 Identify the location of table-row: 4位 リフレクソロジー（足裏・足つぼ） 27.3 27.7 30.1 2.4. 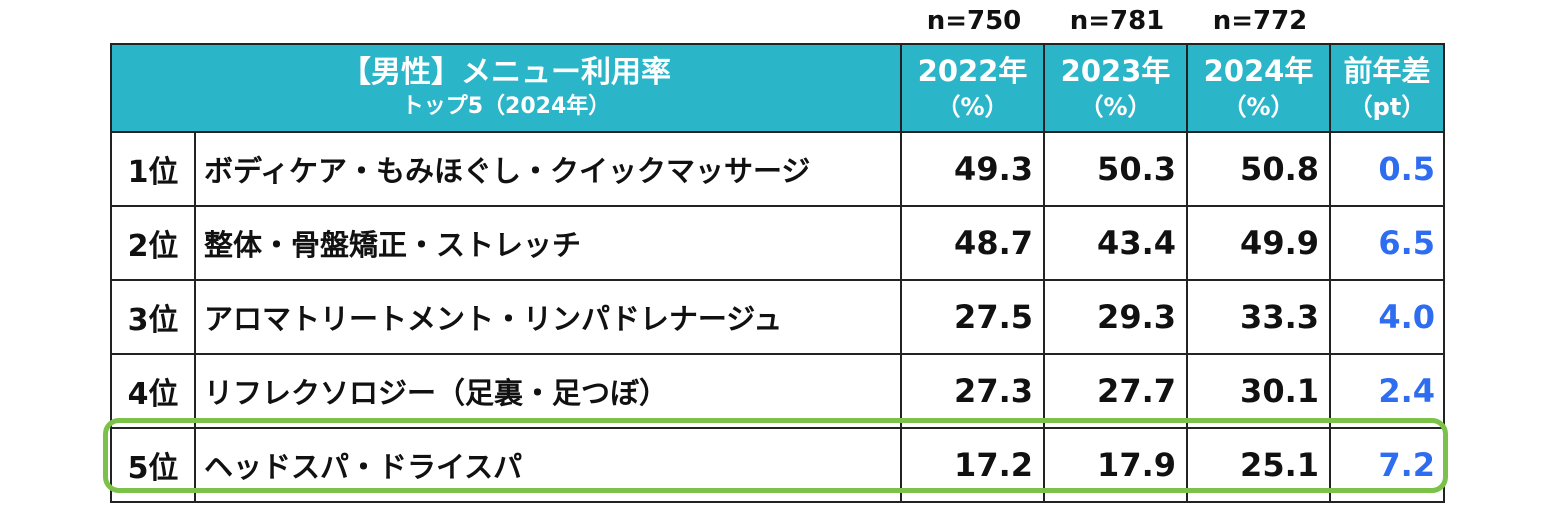
(777, 391).